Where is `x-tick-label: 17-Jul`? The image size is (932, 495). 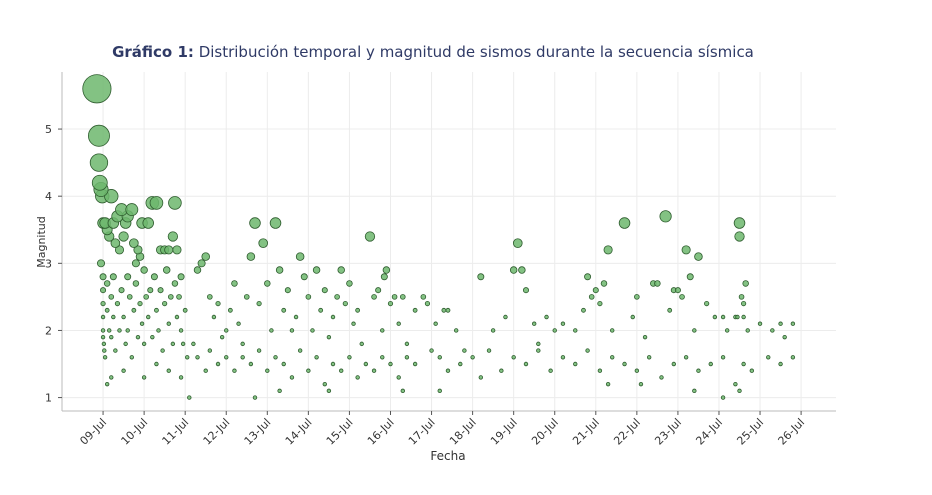
x-tick-label: 17-Jul is located at coordinates (422, 432).